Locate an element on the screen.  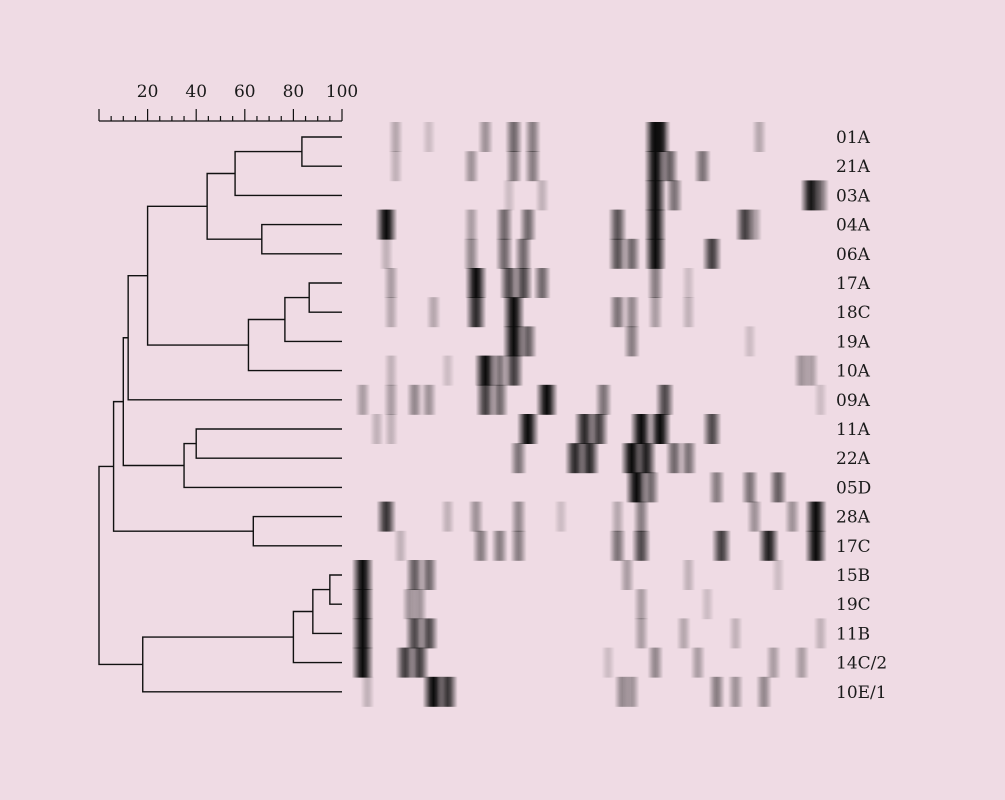
lane-label: 09A is located at coordinates (853, 401).